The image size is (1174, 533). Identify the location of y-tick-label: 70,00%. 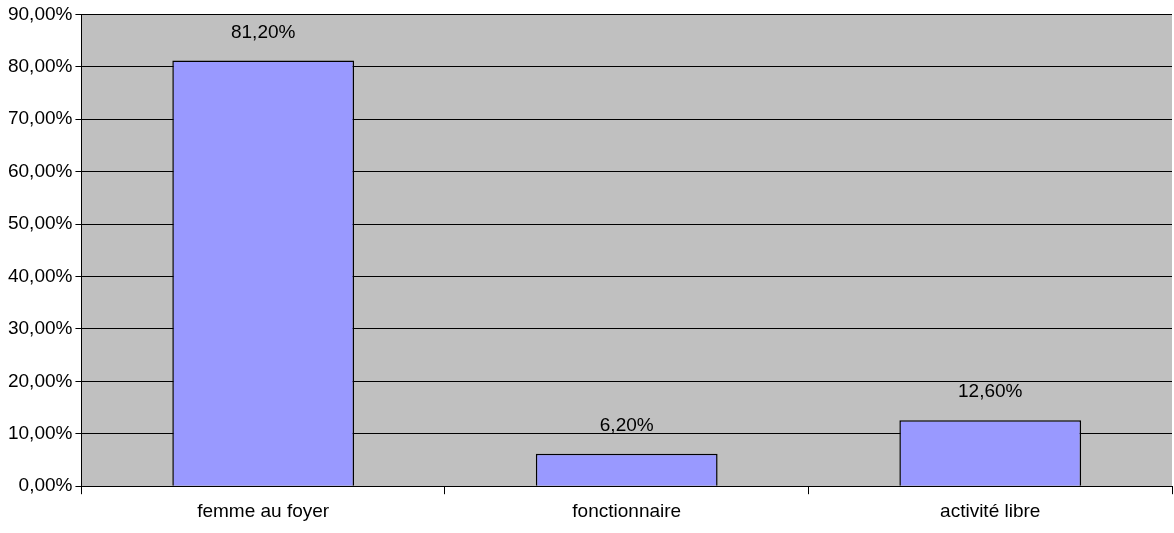
(40, 118).